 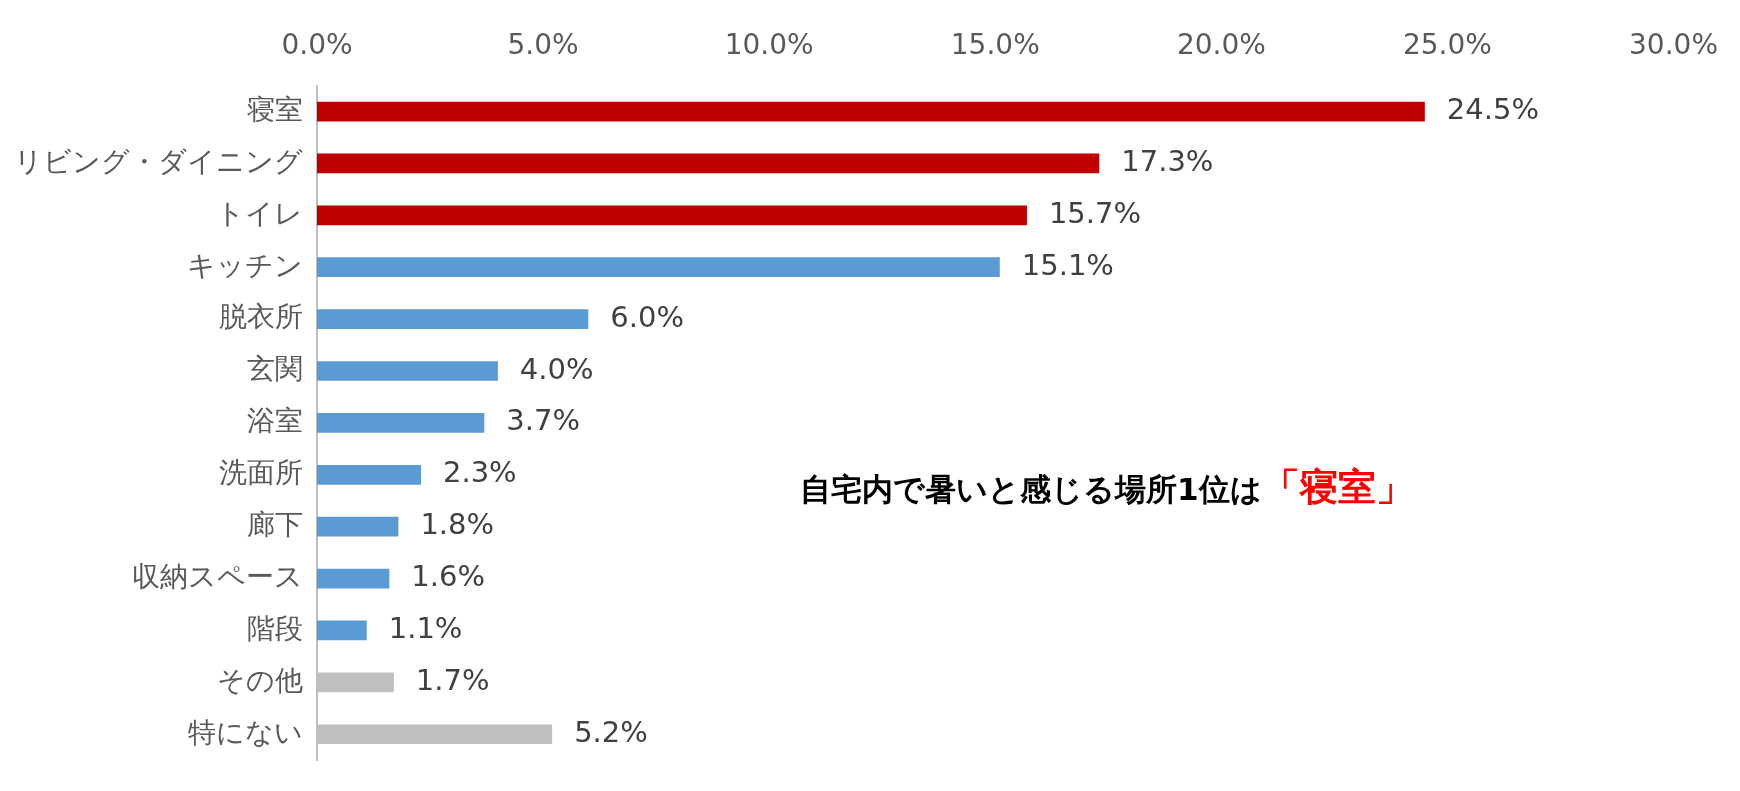 What do you see at coordinates (611, 731) in the screenshot?
I see `data-label: 5.2%` at bounding box center [611, 731].